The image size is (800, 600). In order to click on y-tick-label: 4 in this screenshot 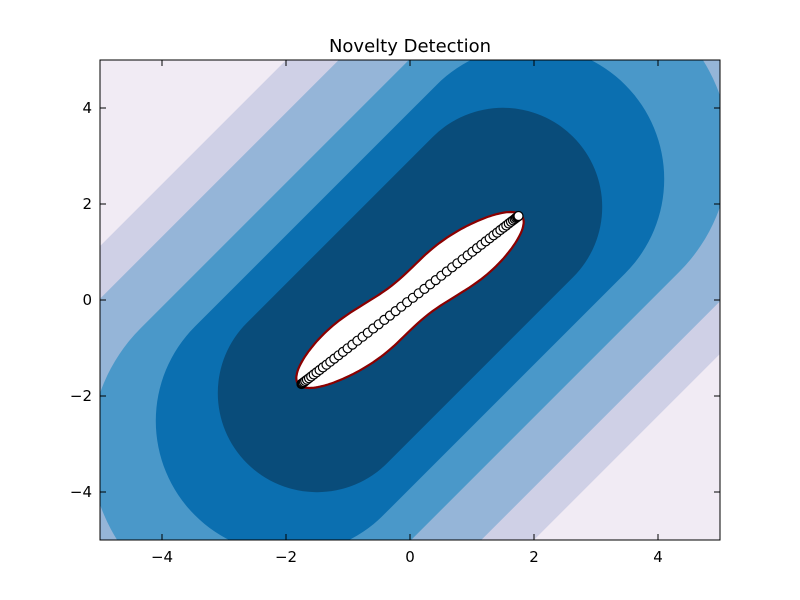, I will do `click(87, 108)`.